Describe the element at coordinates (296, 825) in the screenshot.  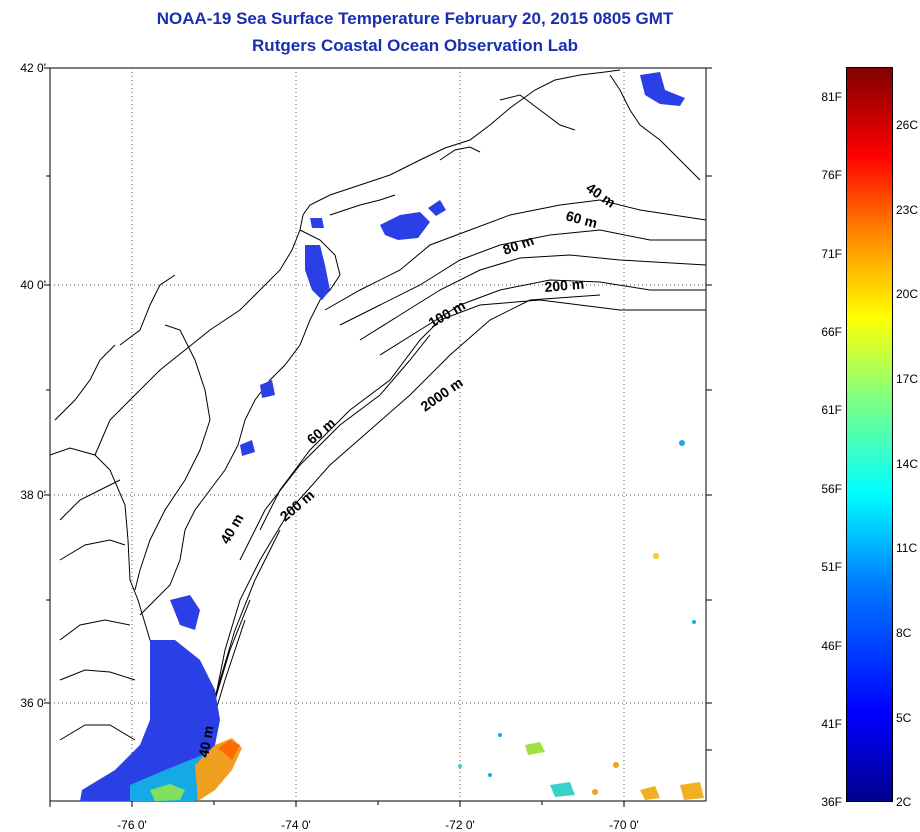
I see `x-tick-label: -74 0'` at that location.